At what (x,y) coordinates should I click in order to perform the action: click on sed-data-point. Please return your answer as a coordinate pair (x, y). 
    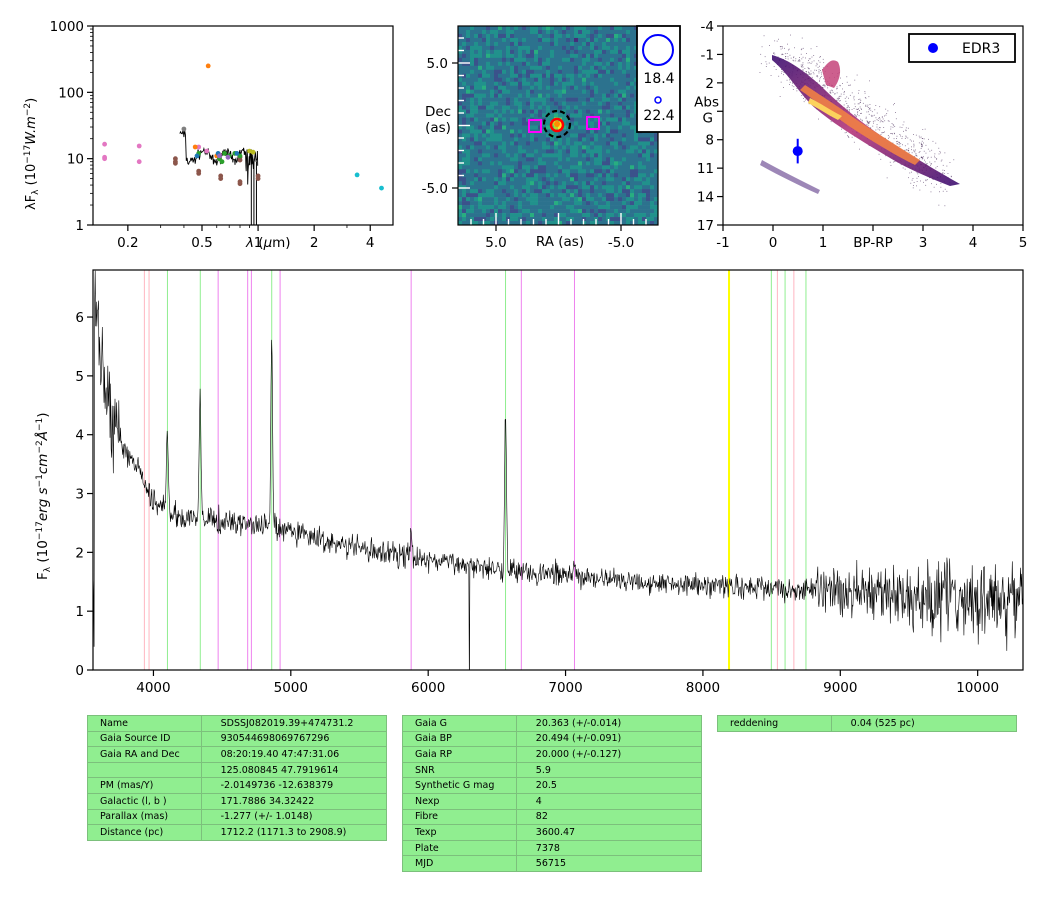
    Looking at the image, I should click on (253, 152).